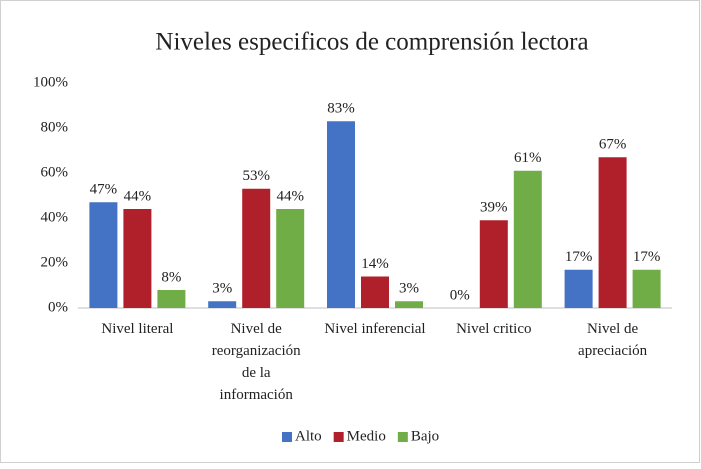  I want to click on y-tick-label: 20%, so click(55, 262).